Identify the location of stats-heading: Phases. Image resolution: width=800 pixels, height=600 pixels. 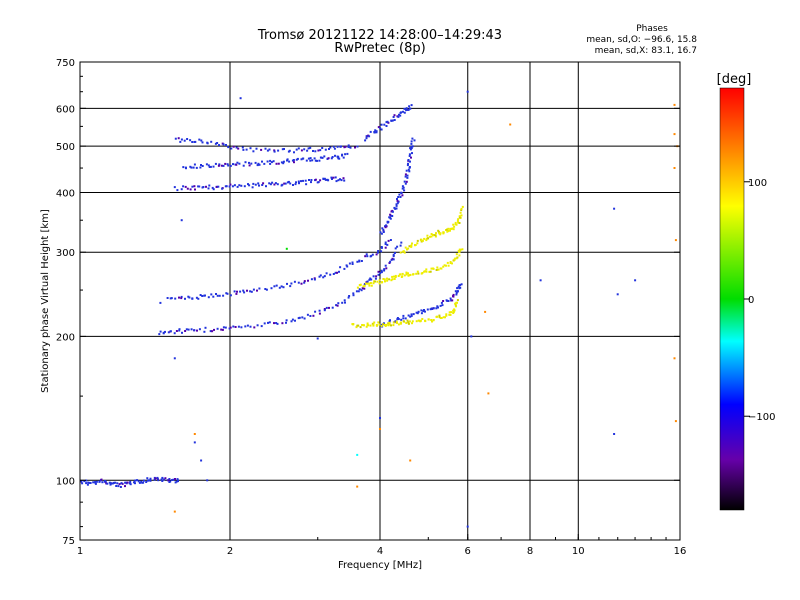
(652, 29).